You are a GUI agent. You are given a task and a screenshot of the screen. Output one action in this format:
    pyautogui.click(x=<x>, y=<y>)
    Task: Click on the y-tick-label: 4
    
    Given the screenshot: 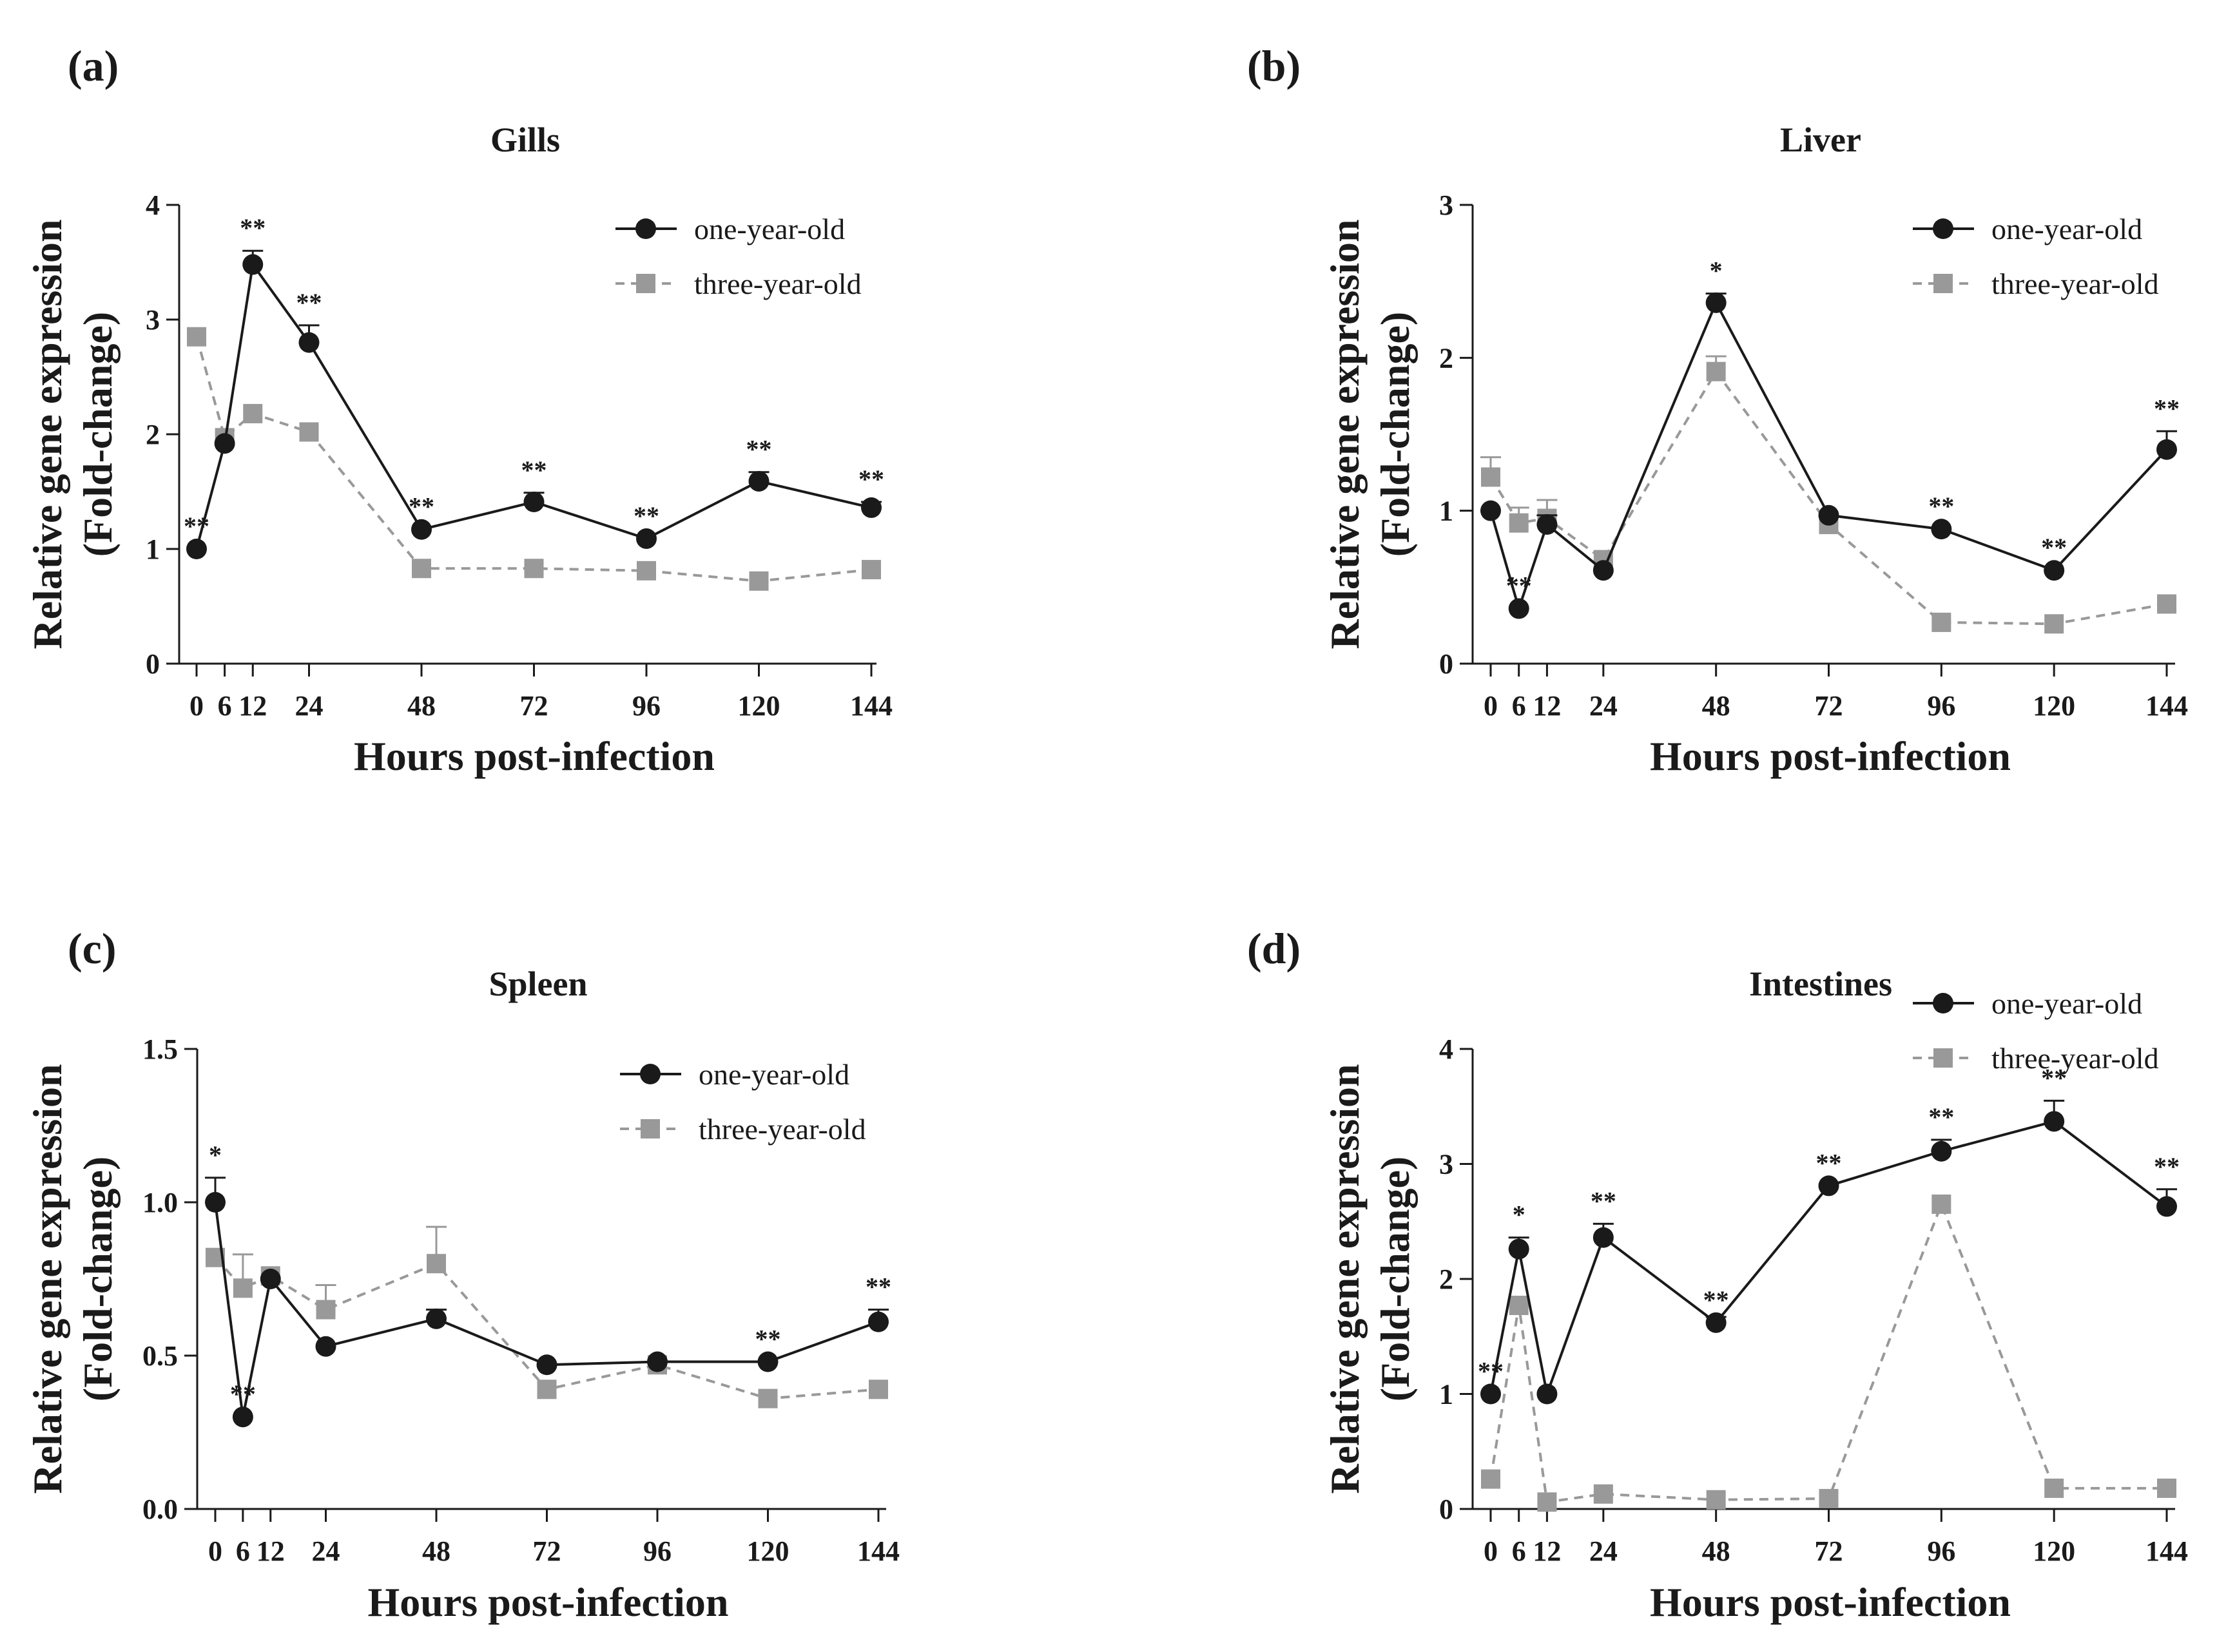 What is the action you would take?
    pyautogui.click(x=153, y=205)
    